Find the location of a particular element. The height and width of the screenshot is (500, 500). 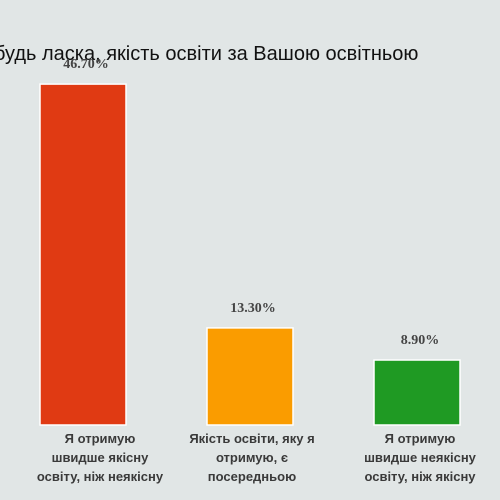

category-label-1-line-0: Якість освіти, яку я is located at coordinates (251, 438).